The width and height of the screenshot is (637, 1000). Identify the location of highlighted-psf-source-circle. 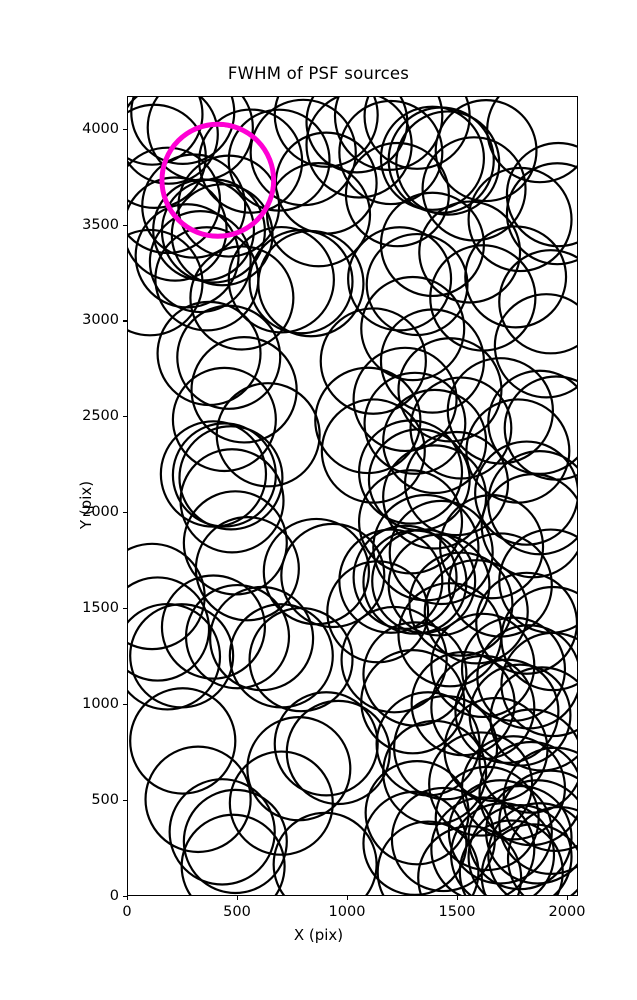
(218, 180).